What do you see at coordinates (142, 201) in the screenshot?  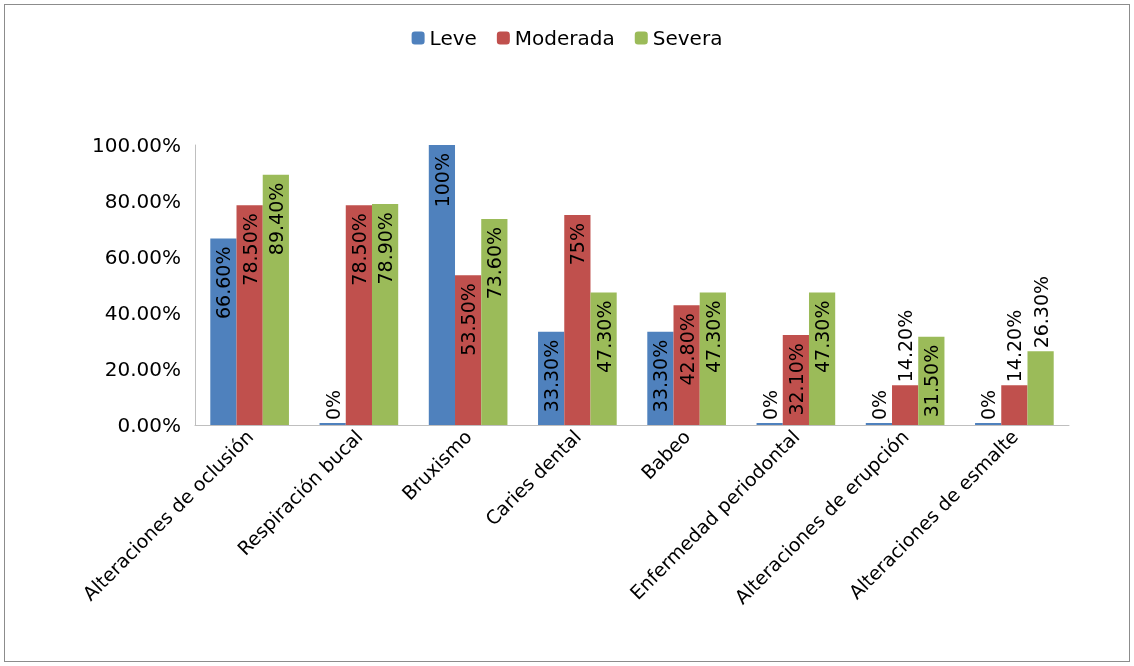 I see `y-tick-label: 80.00%` at bounding box center [142, 201].